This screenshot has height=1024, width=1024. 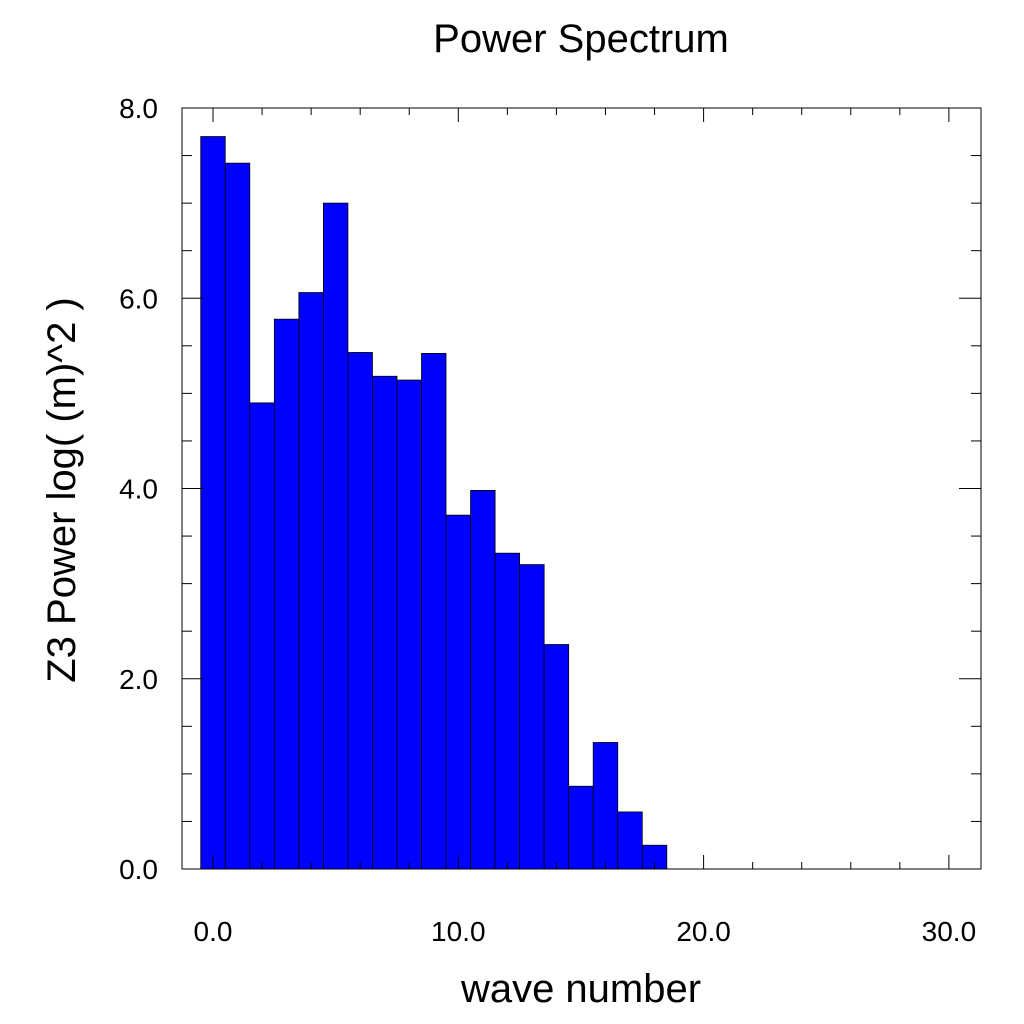 What do you see at coordinates (703, 931) in the screenshot?
I see `x-tick-label: 20.0` at bounding box center [703, 931].